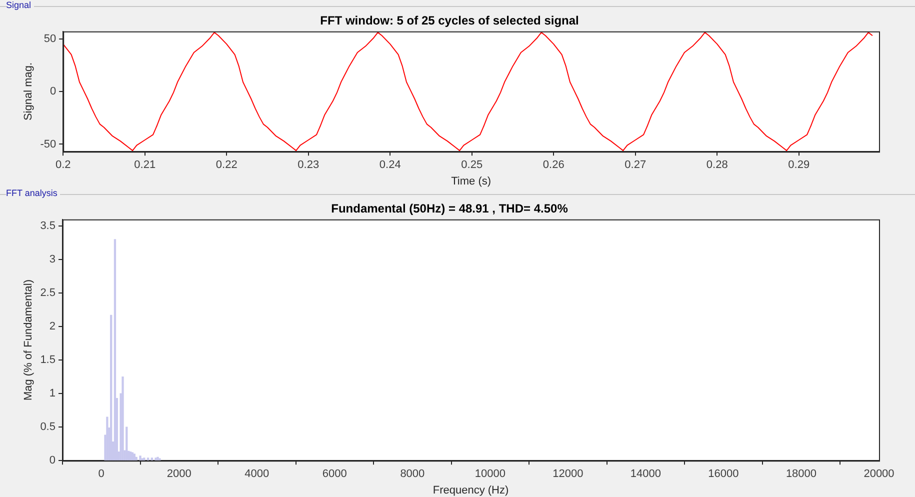  What do you see at coordinates (20, 5) in the screenshot?
I see `text: Signal` at bounding box center [20, 5].